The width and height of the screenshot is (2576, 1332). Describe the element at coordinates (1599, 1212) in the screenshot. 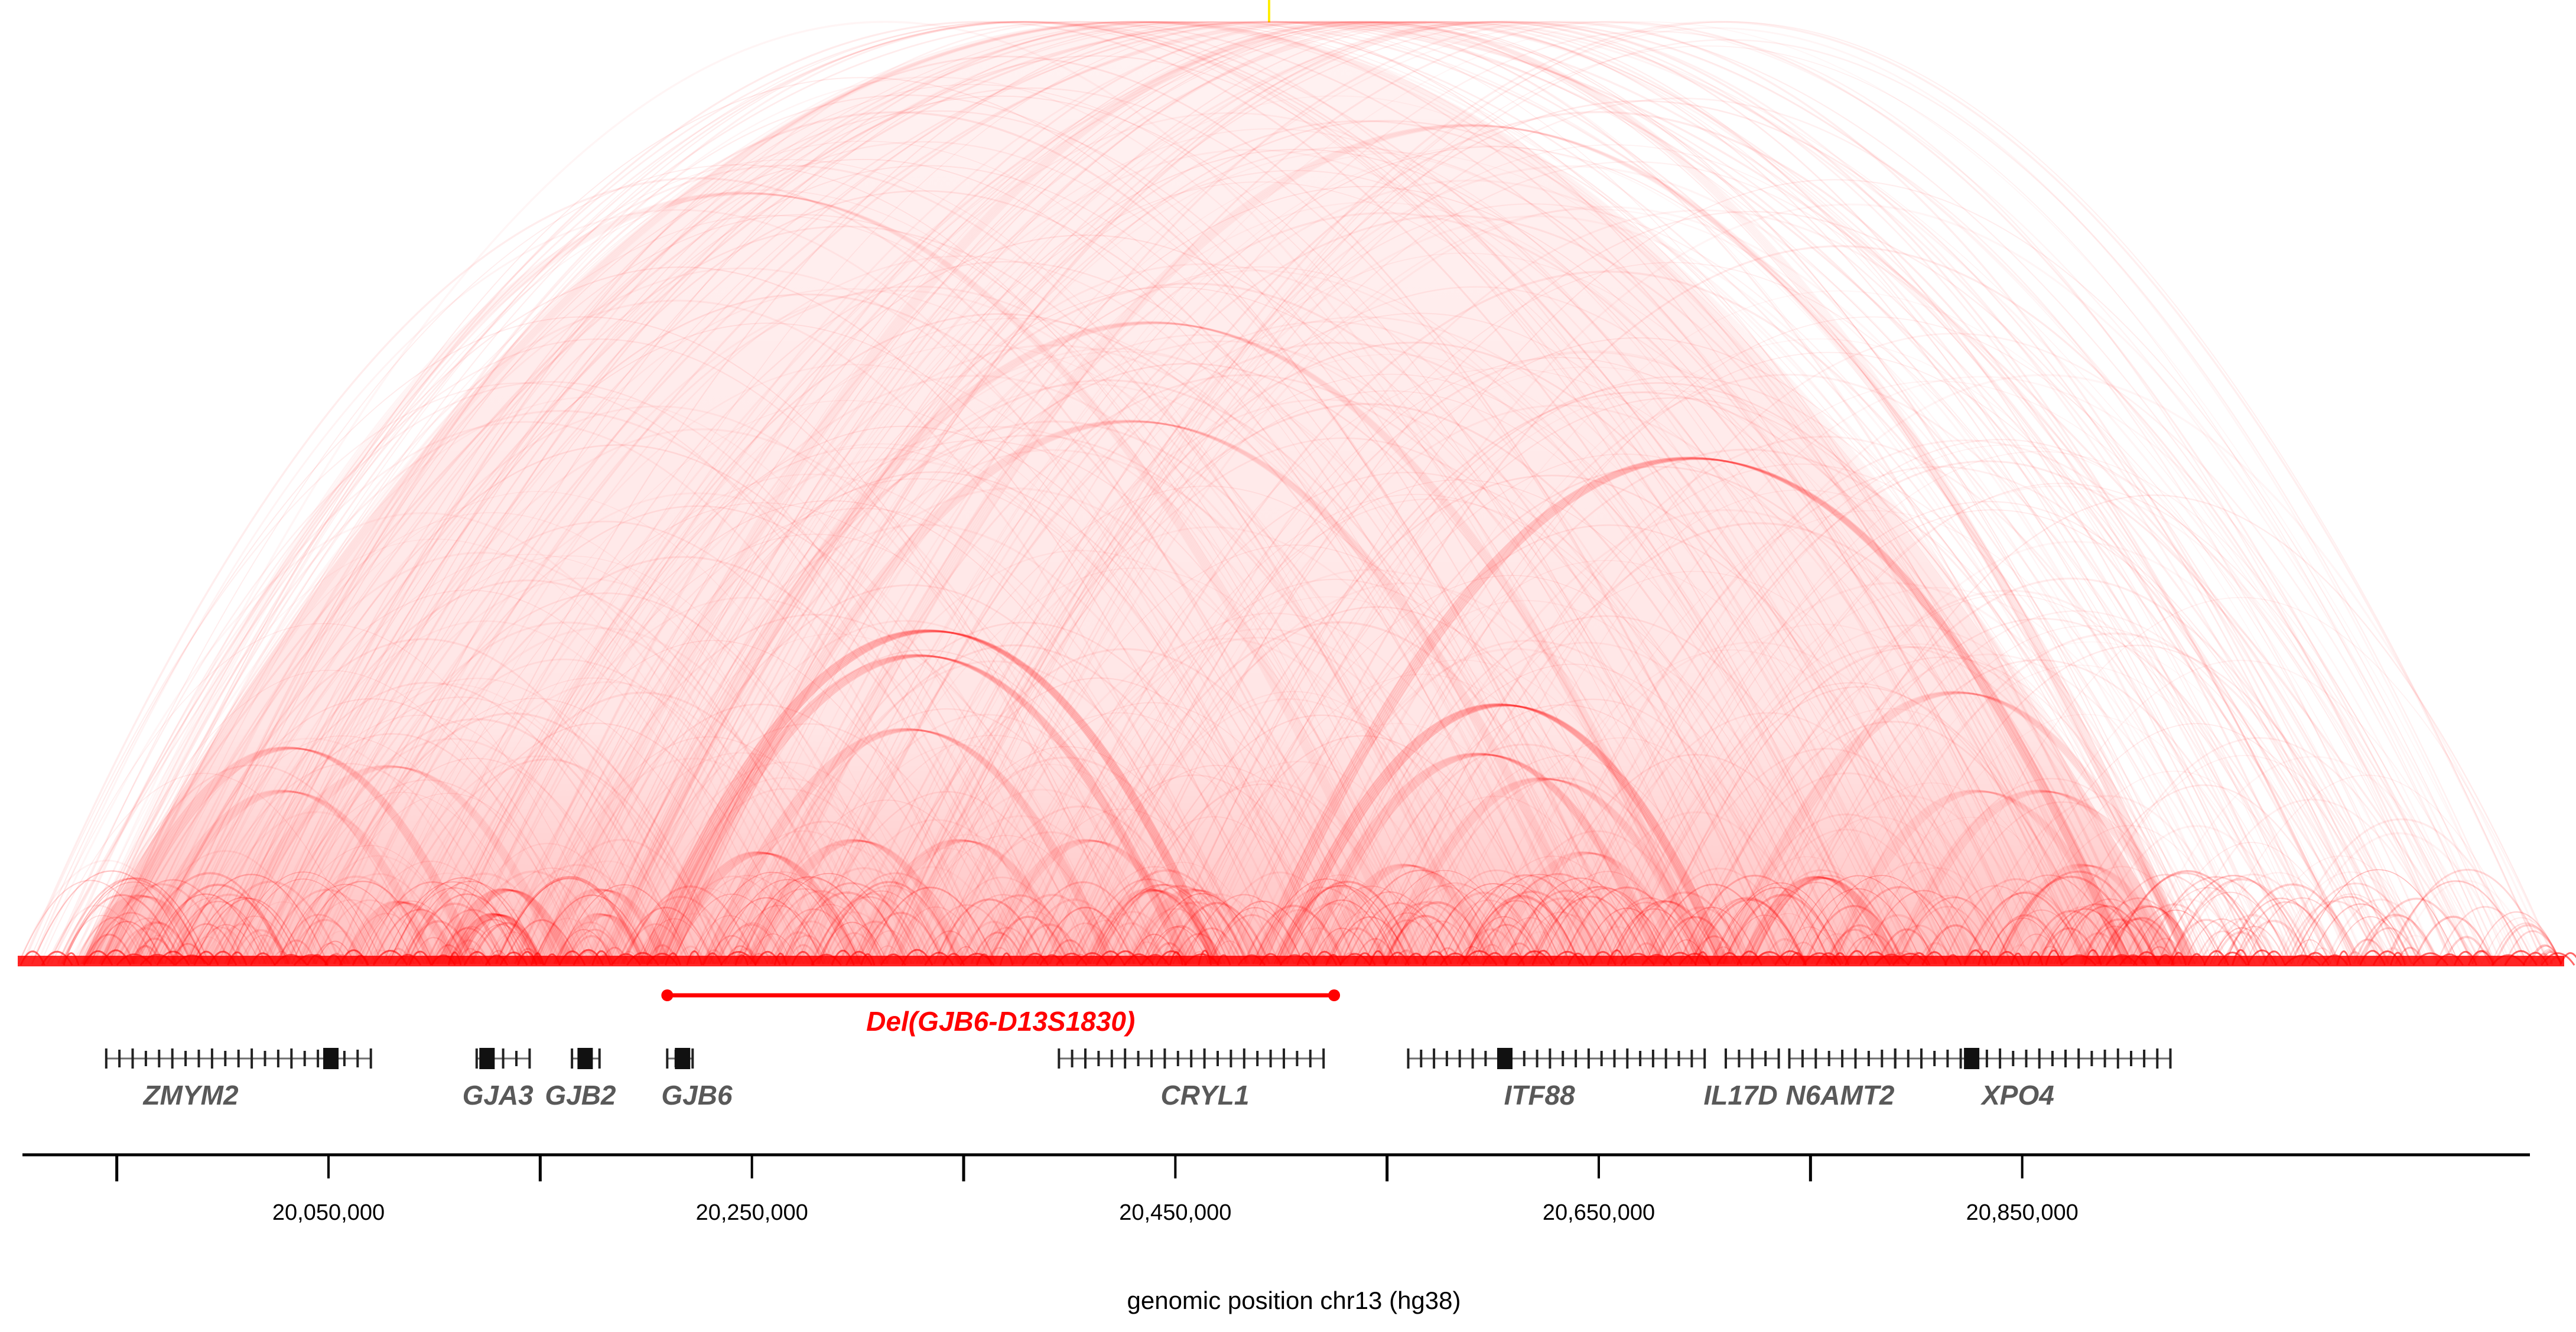

I see `axis-tick-label: 20,650,000` at that location.